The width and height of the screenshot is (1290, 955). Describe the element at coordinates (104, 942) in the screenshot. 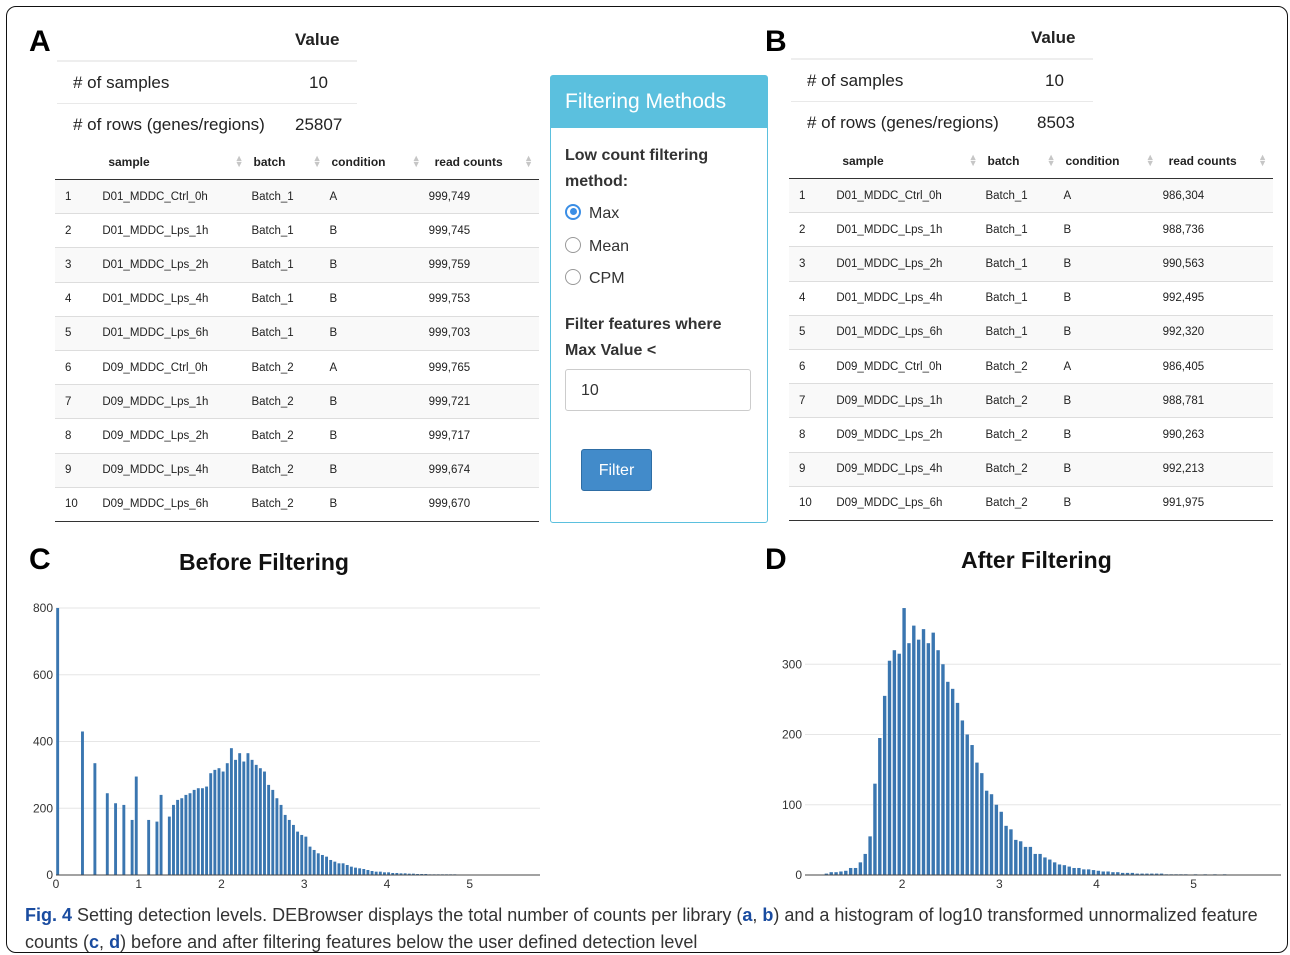

I see `caption-text: ,` at that location.